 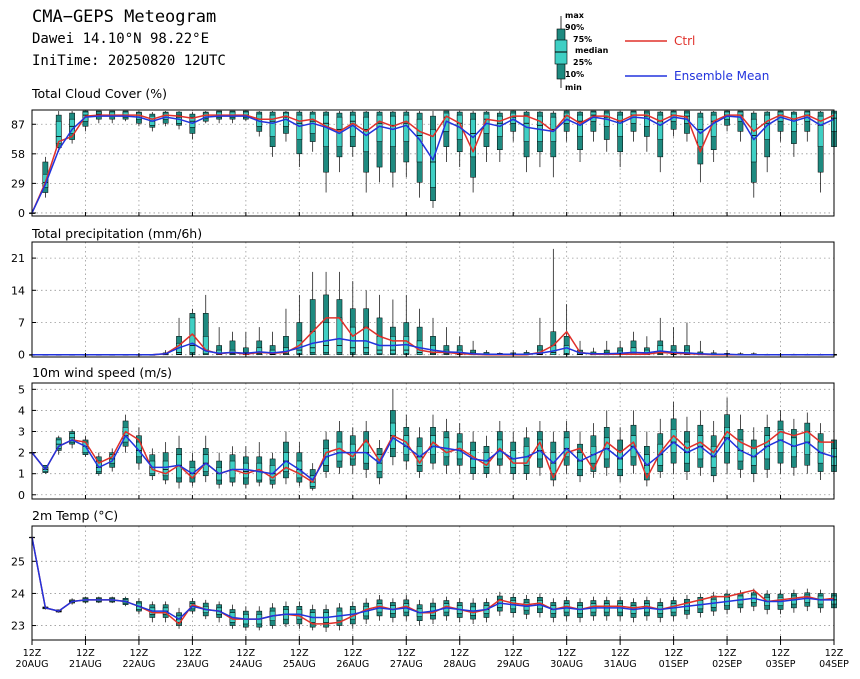 What do you see at coordinates (684, 41) in the screenshot?
I see `legend-ctrl-label: Ctrl` at bounding box center [684, 41].